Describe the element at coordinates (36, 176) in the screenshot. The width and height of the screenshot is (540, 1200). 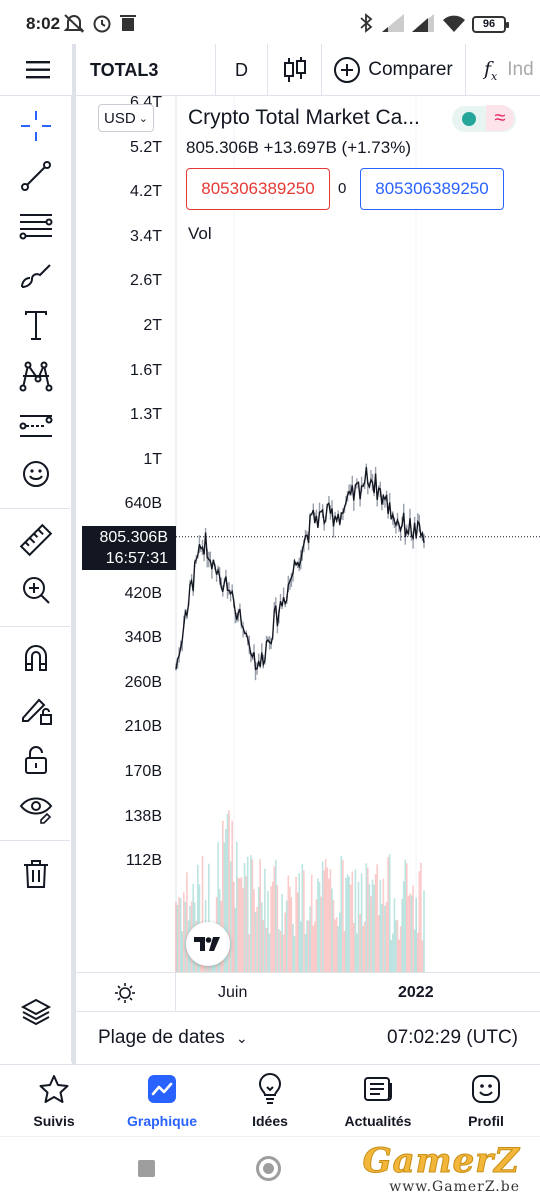
I see `trend-line-tool` at that location.